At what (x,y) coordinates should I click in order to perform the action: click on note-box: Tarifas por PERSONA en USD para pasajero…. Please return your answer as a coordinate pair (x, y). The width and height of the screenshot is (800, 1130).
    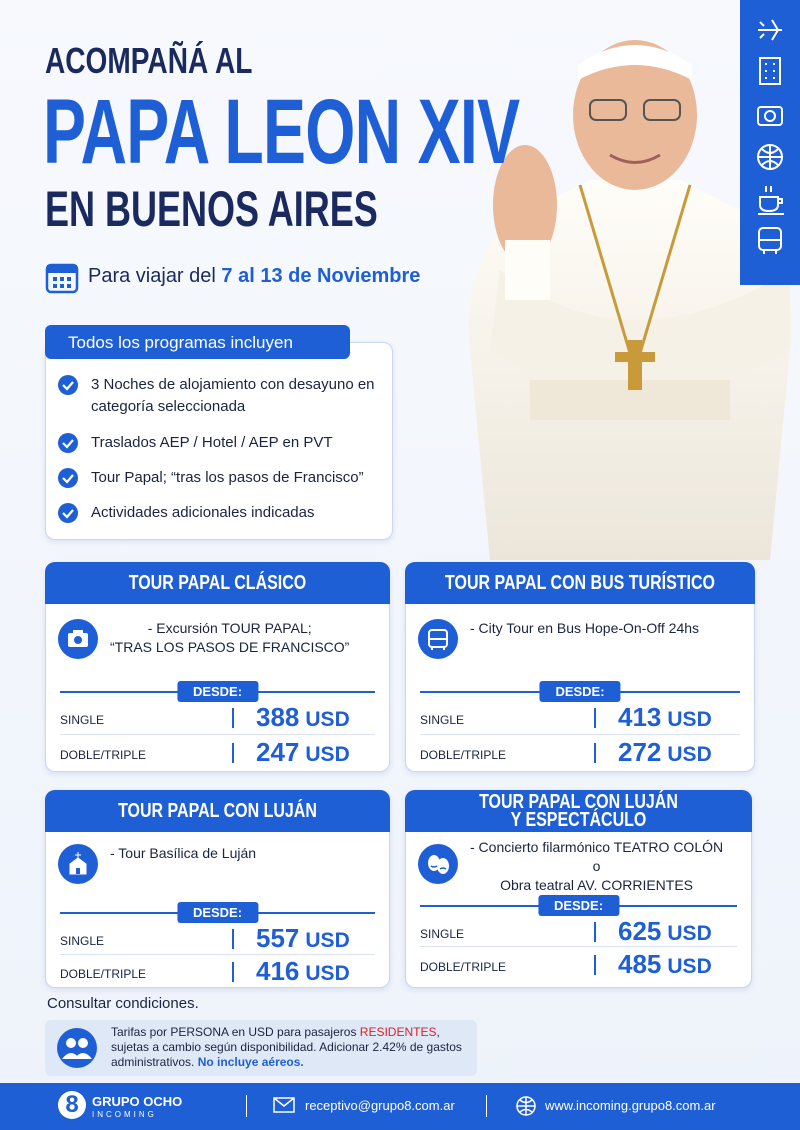
    Looking at the image, I should click on (261, 1048).